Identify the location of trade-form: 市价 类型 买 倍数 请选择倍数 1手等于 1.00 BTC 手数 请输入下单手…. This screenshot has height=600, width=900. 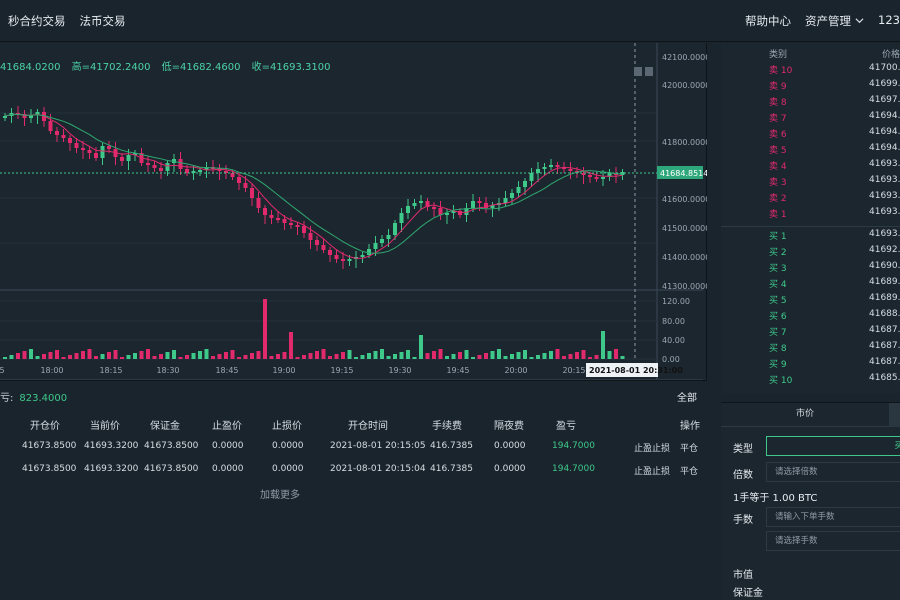
(810, 501).